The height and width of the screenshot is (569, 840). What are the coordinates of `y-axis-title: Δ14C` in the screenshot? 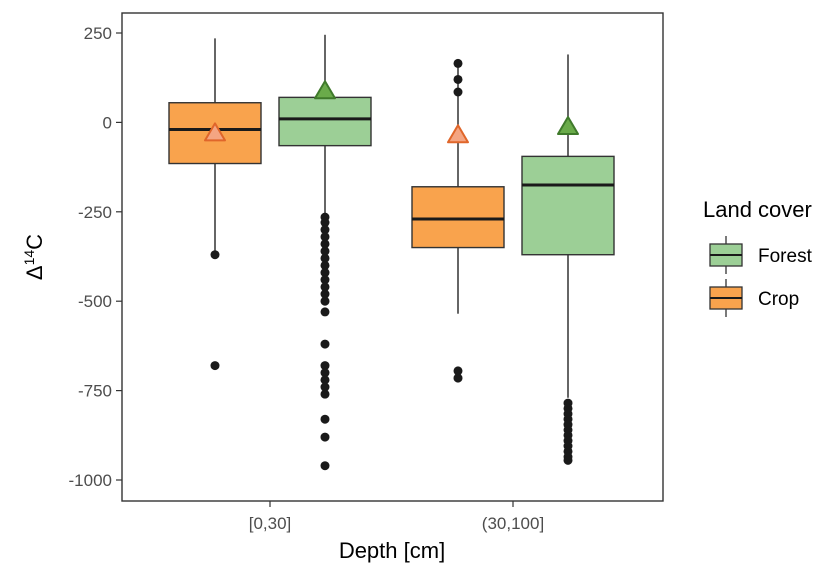 It's located at (34, 257).